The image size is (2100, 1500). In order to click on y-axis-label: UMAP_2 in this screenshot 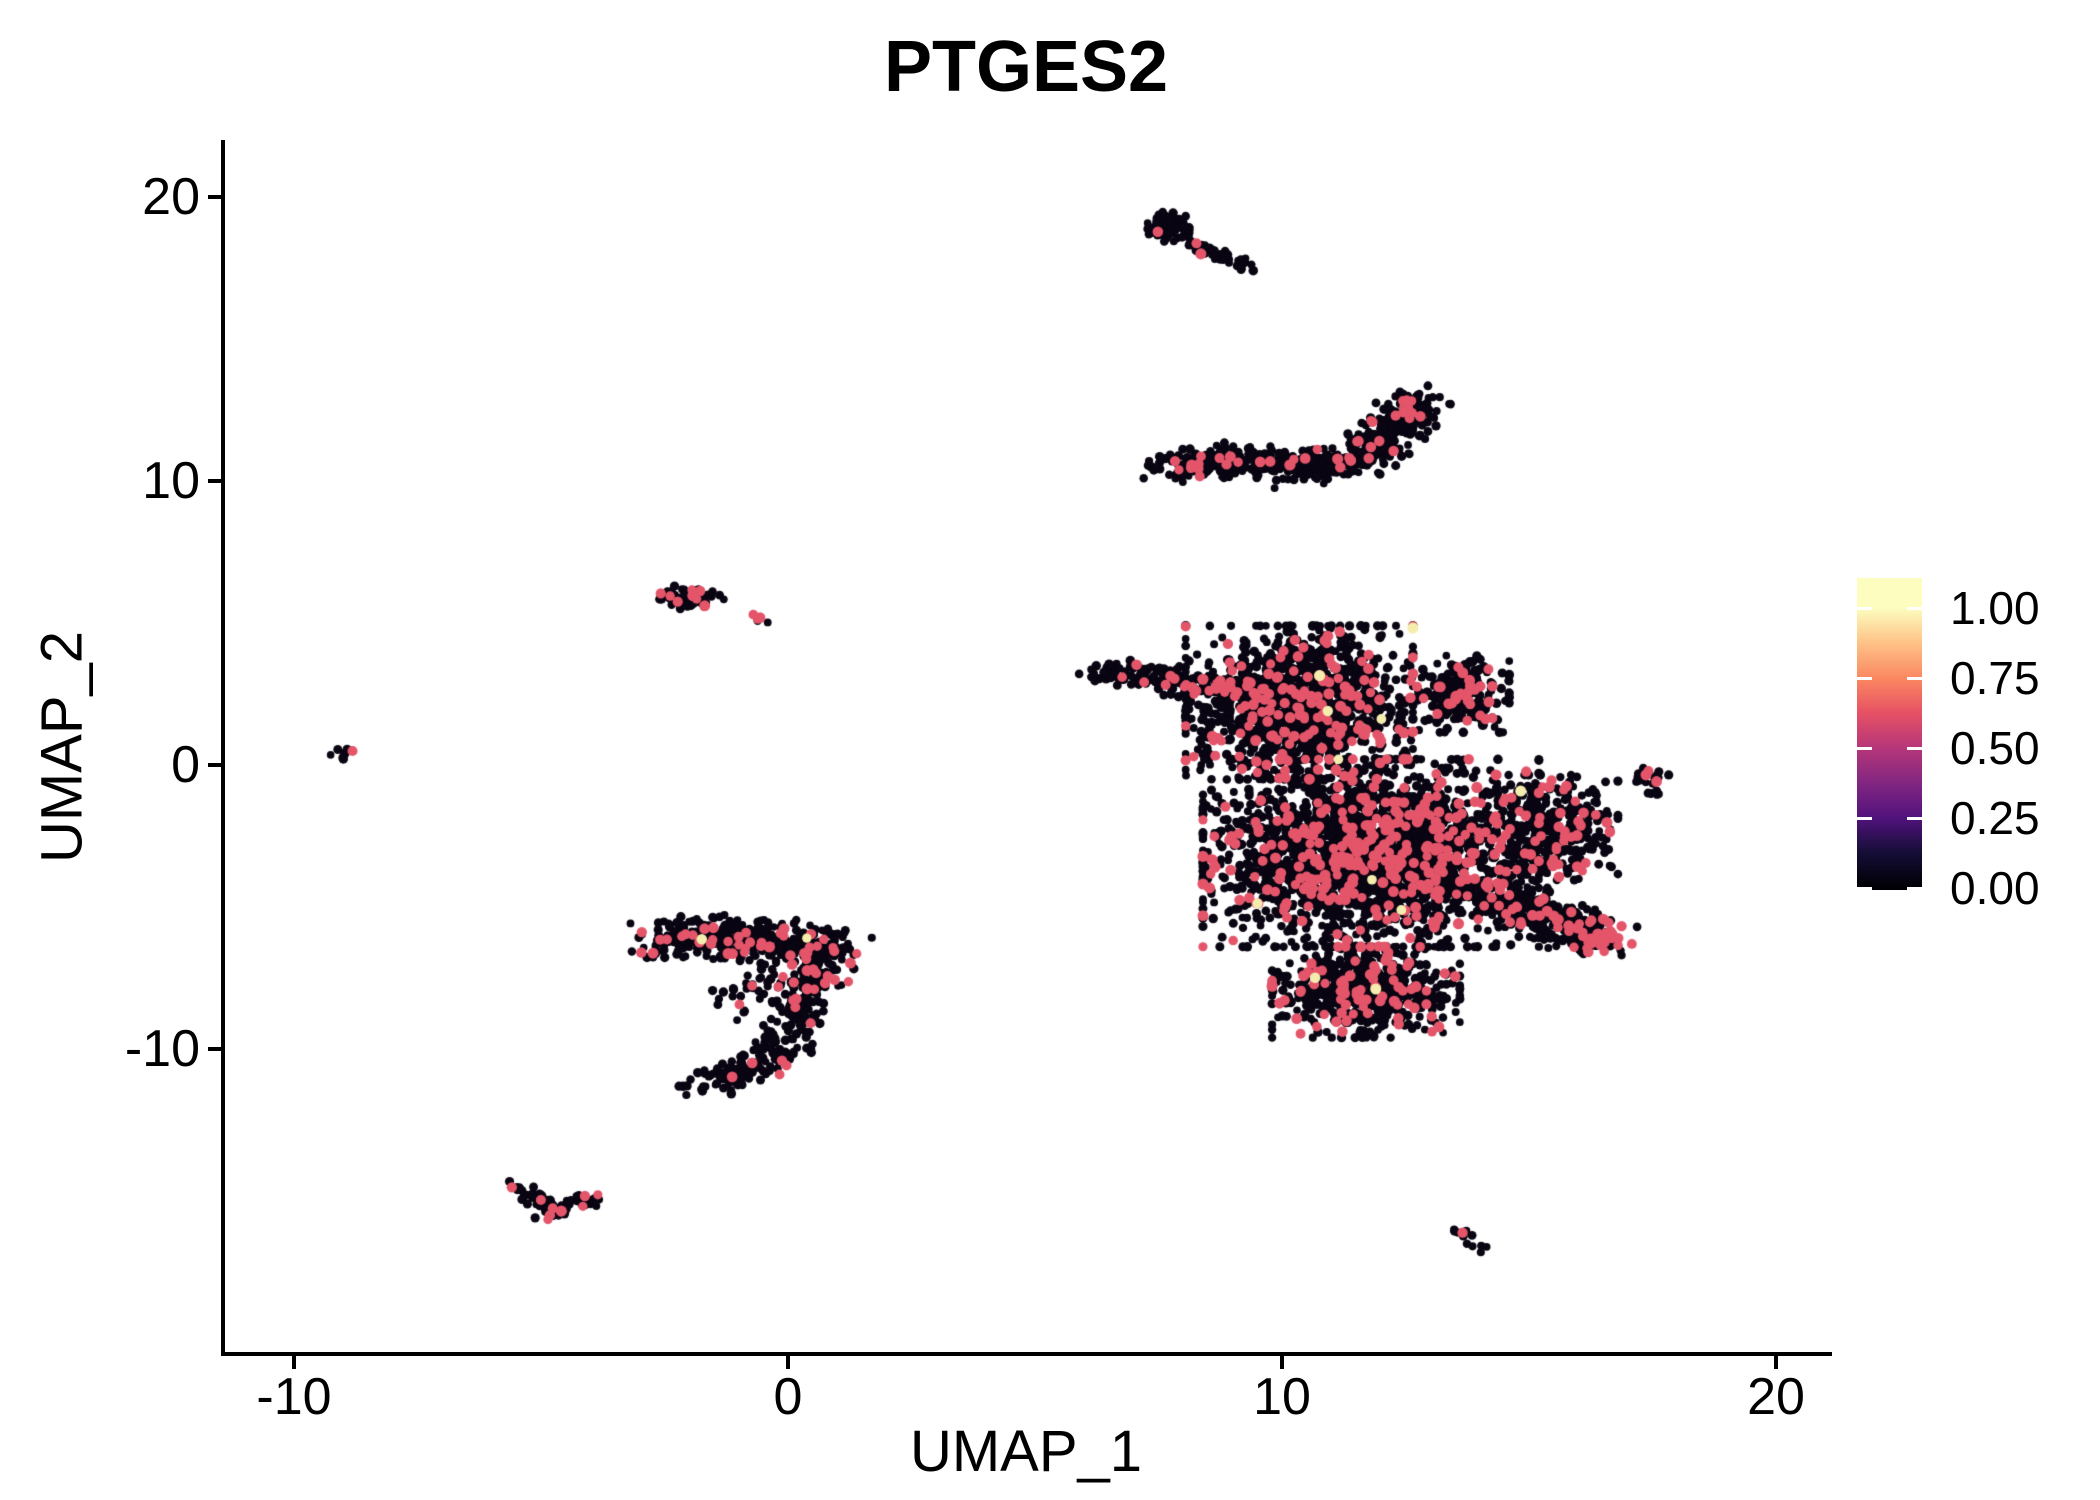, I will do `click(62, 747)`.